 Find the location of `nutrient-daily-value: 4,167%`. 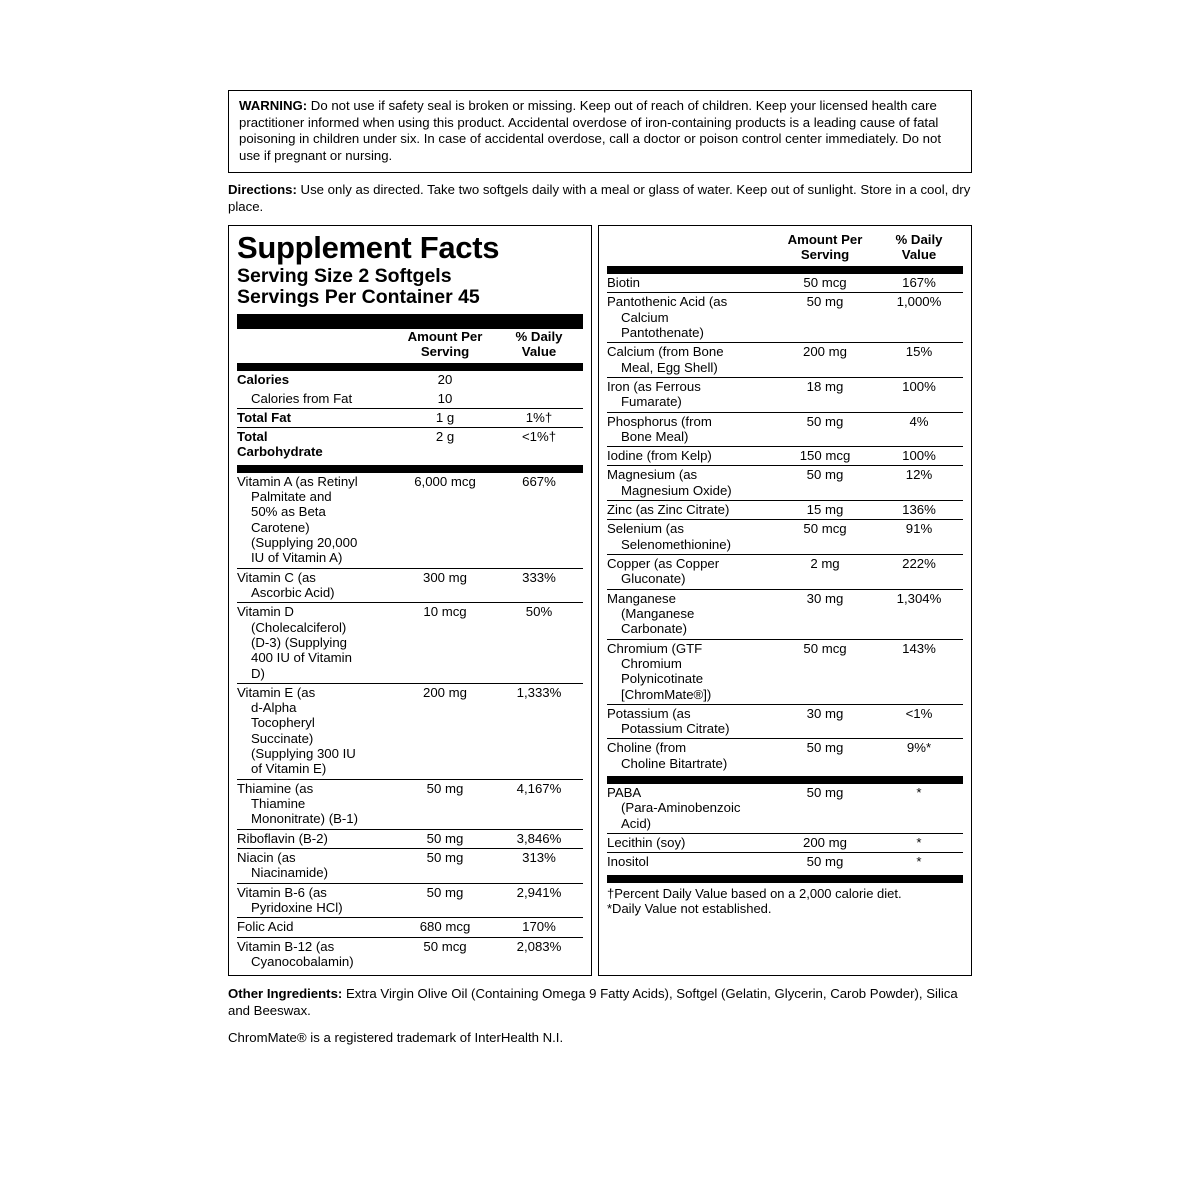

nutrient-daily-value: 4,167% is located at coordinates (539, 804).